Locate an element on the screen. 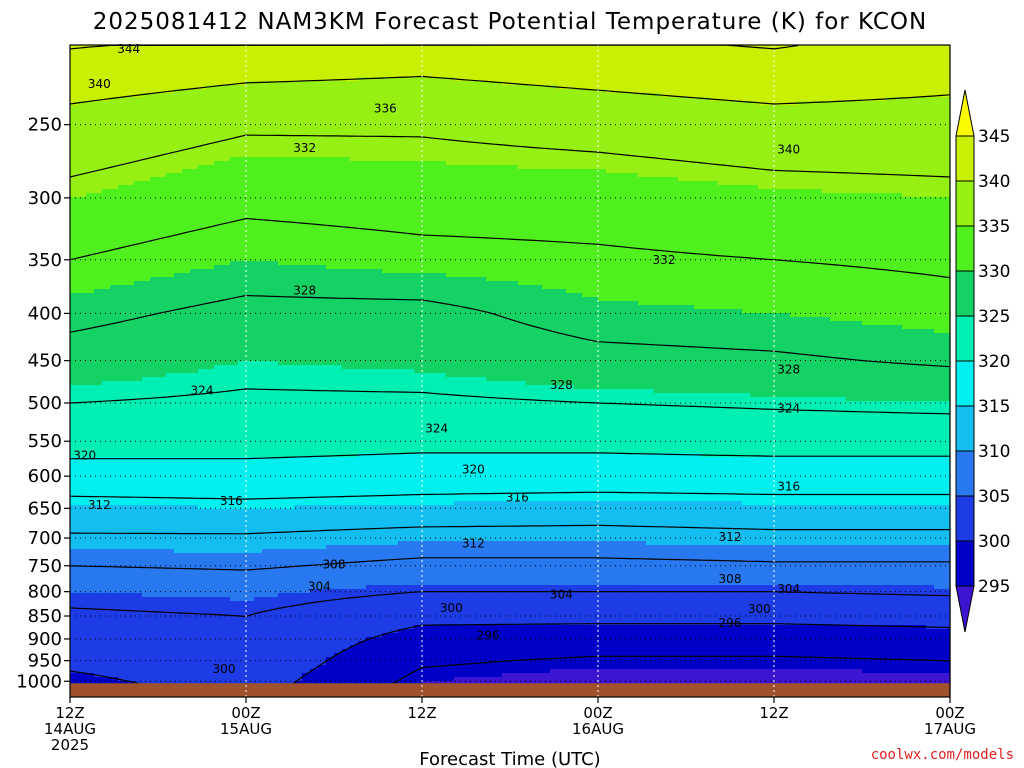 Image resolution: width=1024 pixels, height=768 pixels. x-tick-label: 15AUG is located at coordinates (246, 729).